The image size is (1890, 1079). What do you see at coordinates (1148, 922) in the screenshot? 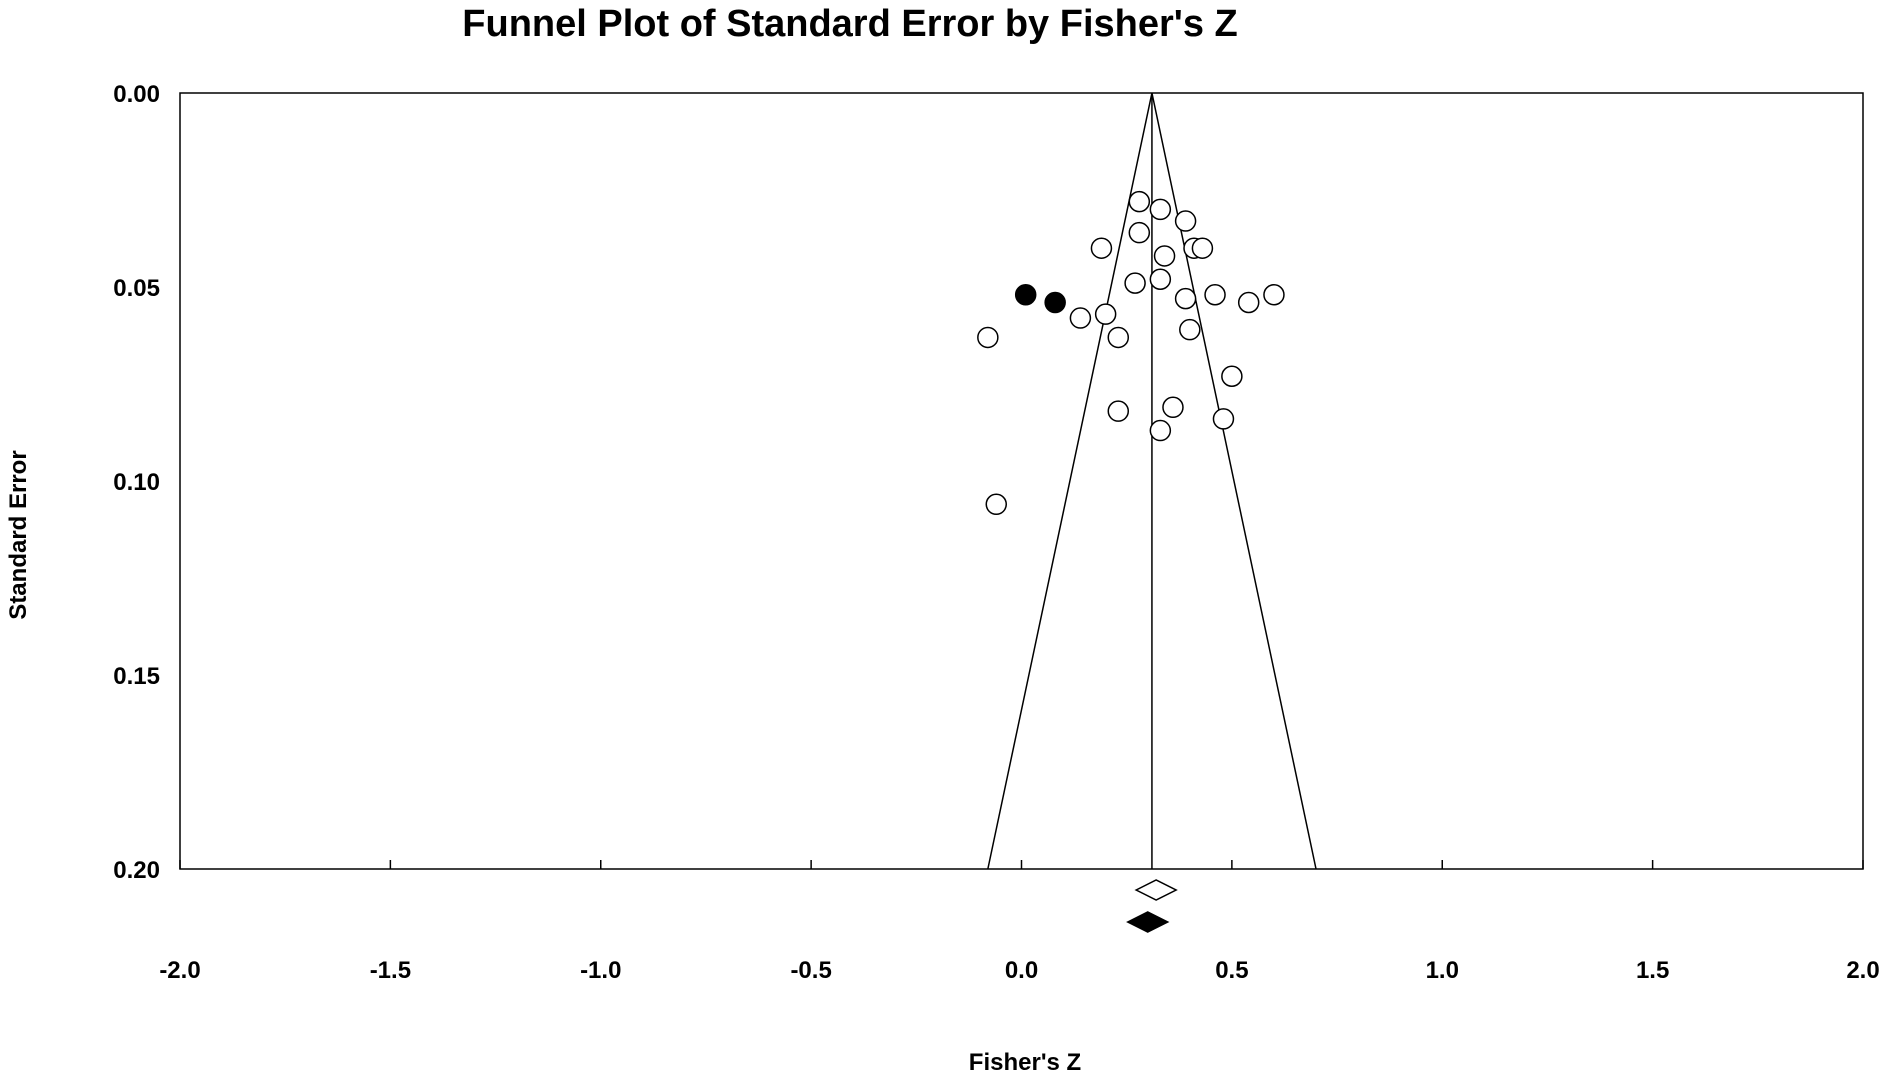
I see `adjusted-summary-diamond` at bounding box center [1148, 922].